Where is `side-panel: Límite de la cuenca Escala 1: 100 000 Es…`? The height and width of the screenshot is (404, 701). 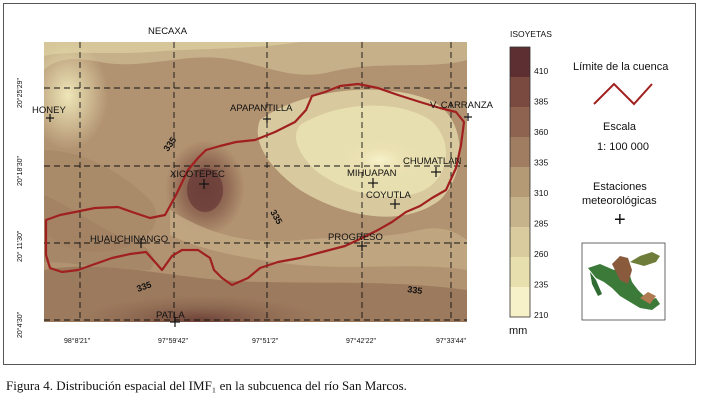 side-panel: Límite de la cuenca Escala 1: 100 000 Es… is located at coordinates (621, 191).